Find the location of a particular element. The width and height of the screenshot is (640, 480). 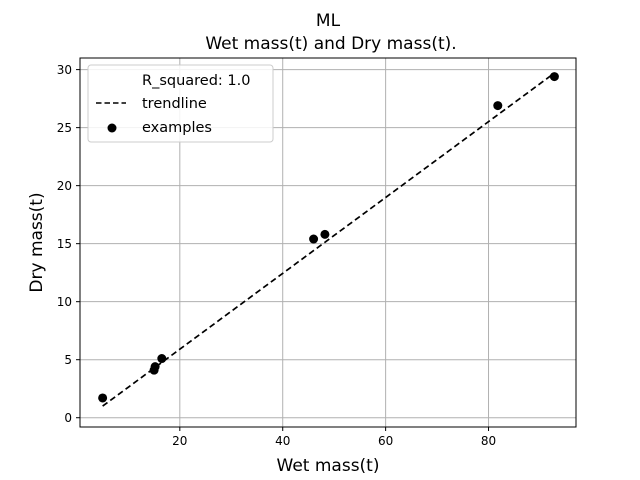

y-tick-label: 0 is located at coordinates (68, 418).